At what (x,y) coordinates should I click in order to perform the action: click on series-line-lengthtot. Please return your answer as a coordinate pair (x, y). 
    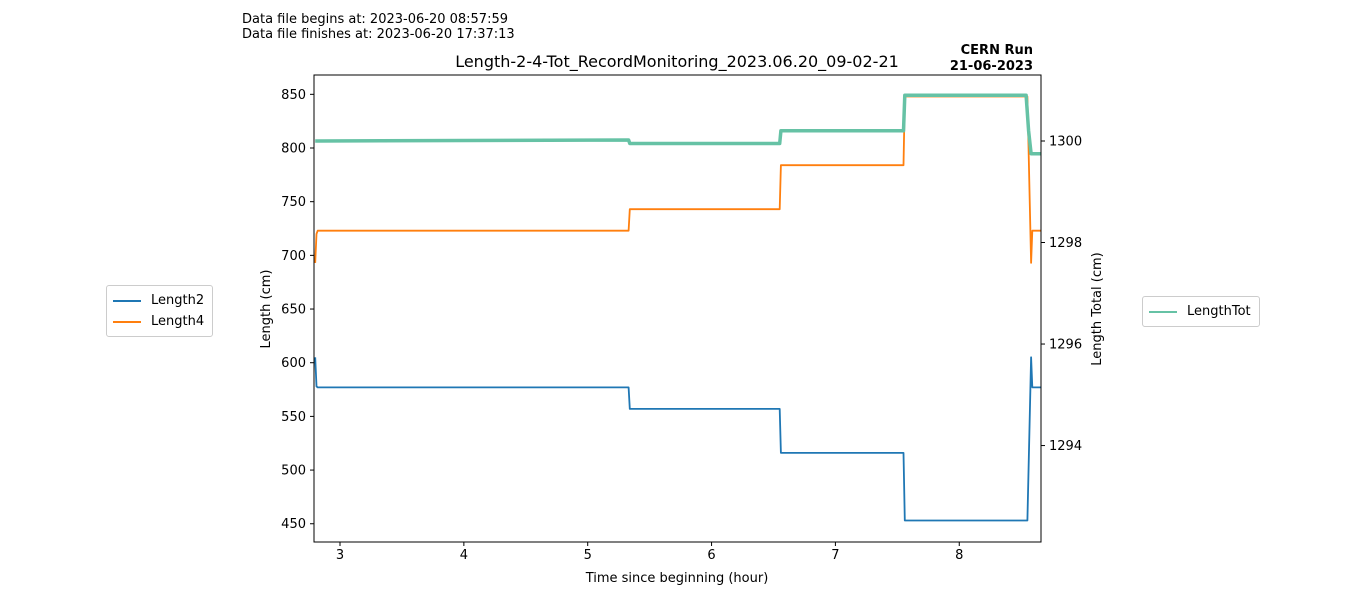
    Looking at the image, I should click on (678, 124).